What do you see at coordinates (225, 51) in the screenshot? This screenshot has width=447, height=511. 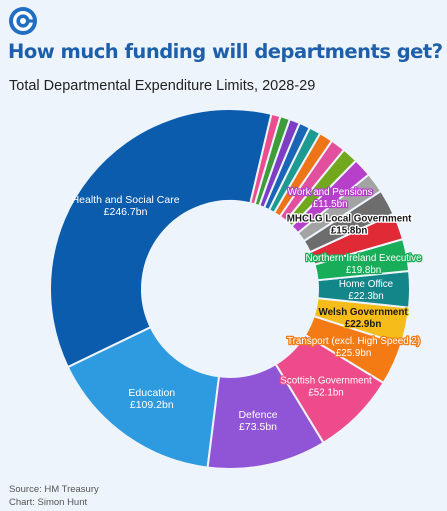 I see `page-title: How much funding will departments get?` at bounding box center [225, 51].